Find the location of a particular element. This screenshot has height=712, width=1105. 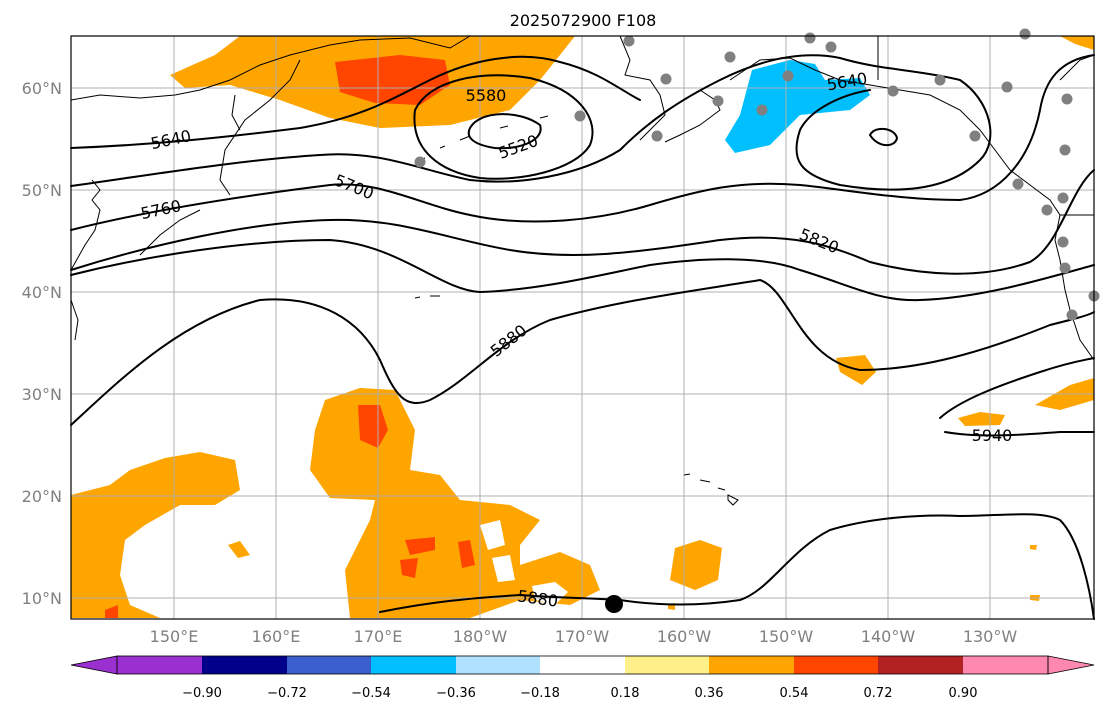

lat-axis: 60°N 50°N 40°N 30°N 20°N 10°N is located at coordinates (42, 343).